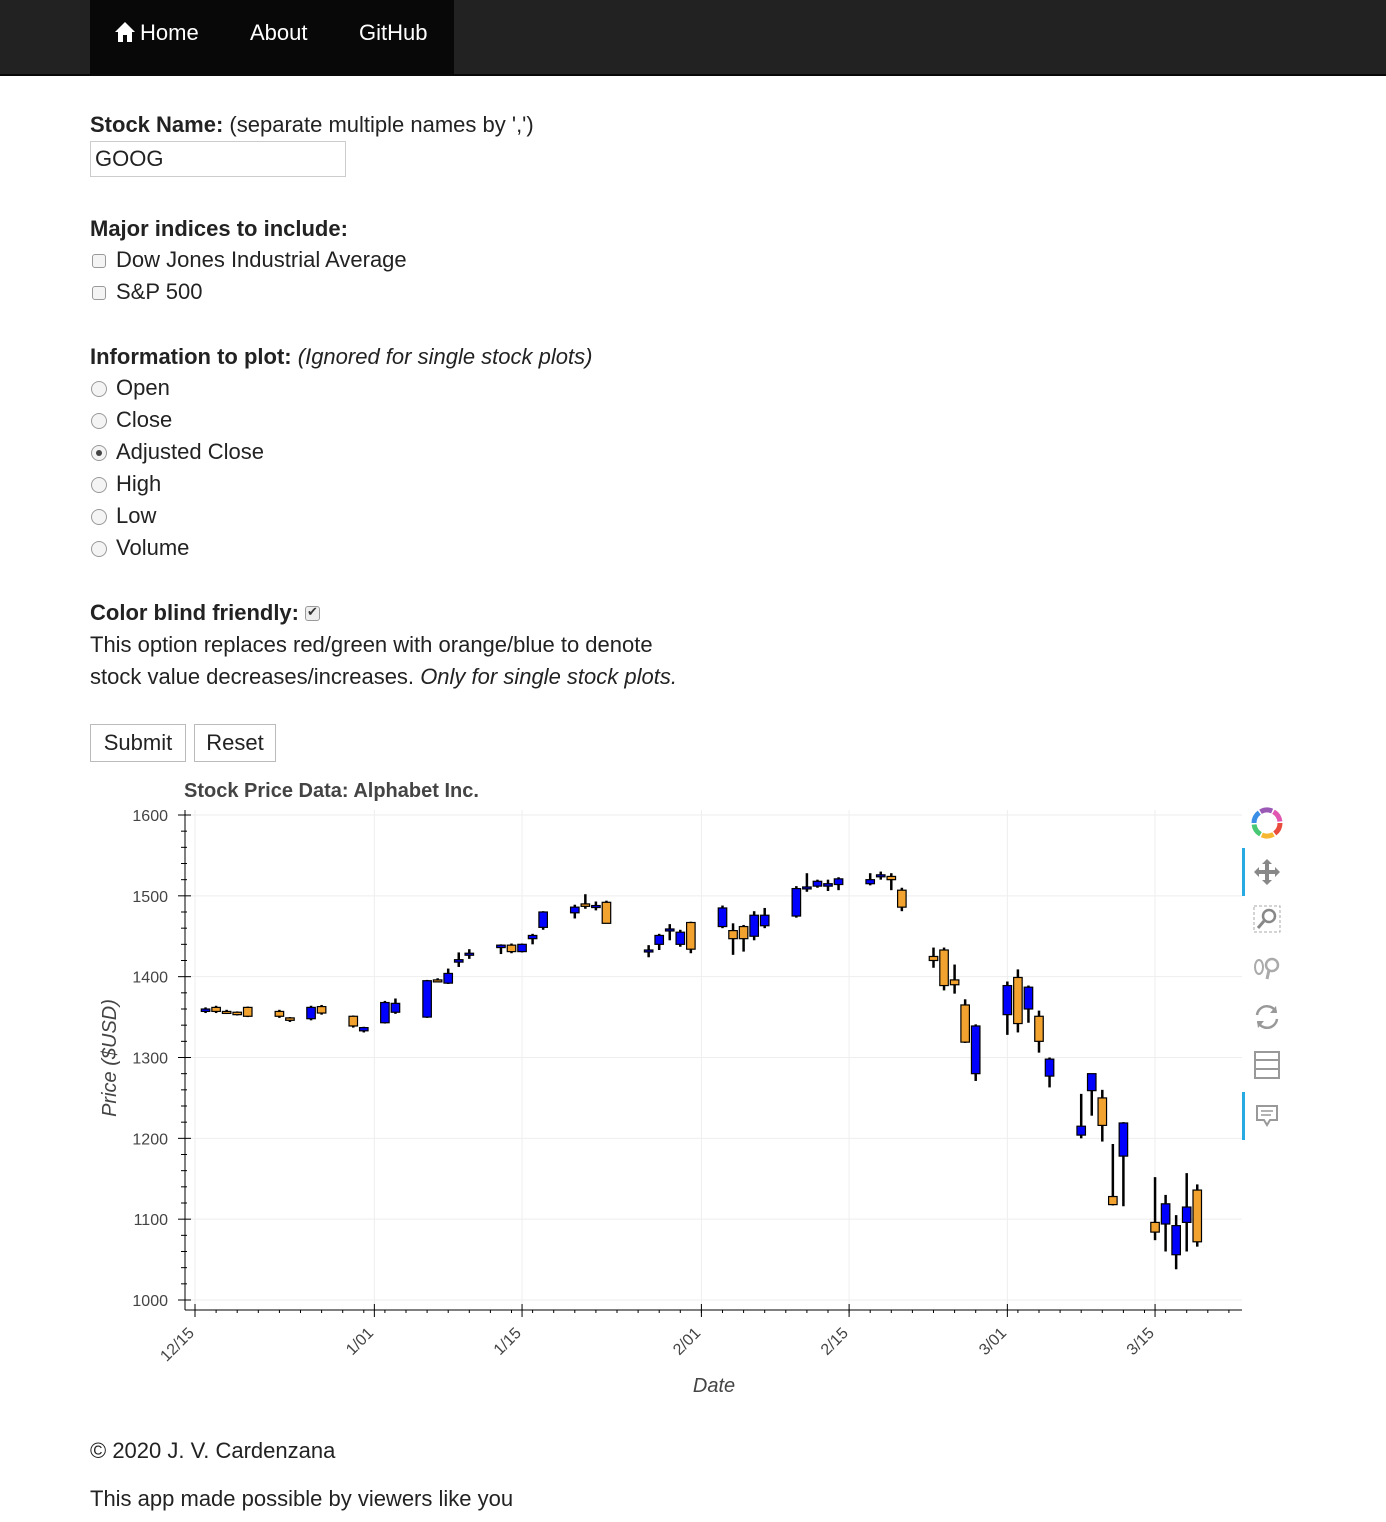 The image size is (1386, 1522). Describe the element at coordinates (99, 549) in the screenshot. I see `radio-volume` at that location.